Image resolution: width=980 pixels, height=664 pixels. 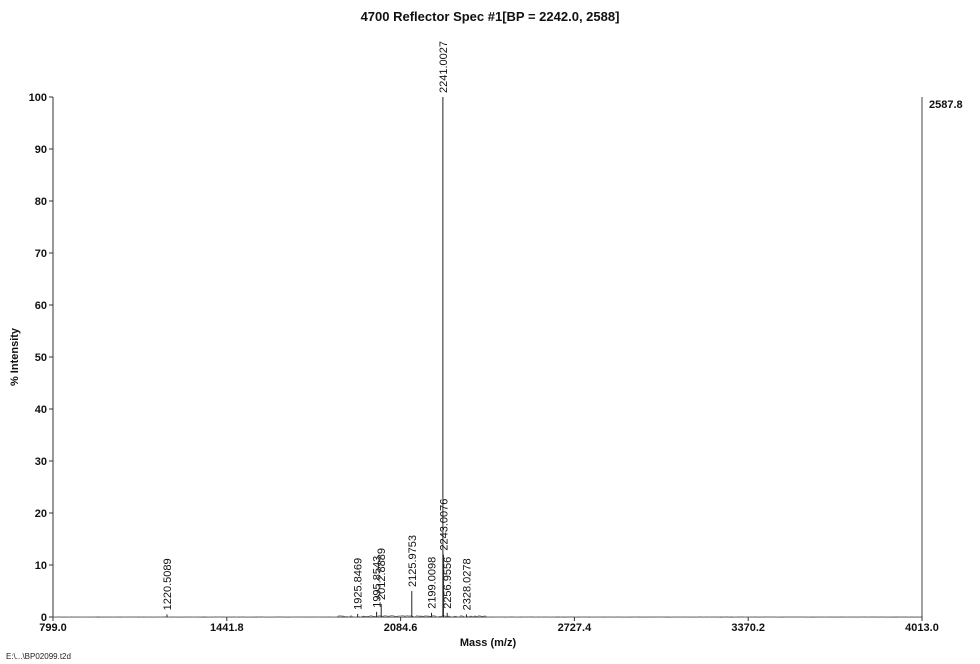 What do you see at coordinates (444, 525) in the screenshot?
I see `peak-label: 2243.0076` at bounding box center [444, 525].